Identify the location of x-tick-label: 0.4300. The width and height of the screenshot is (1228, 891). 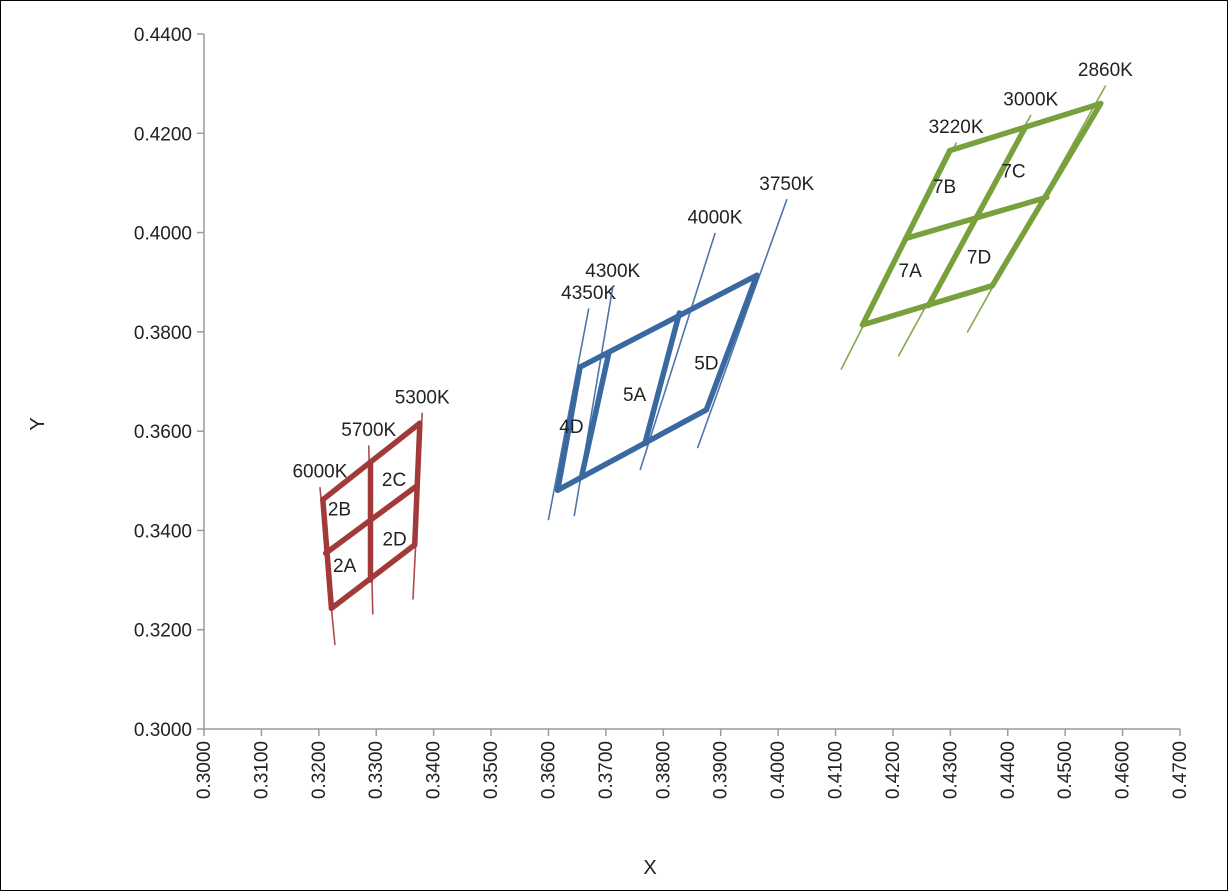
(950, 770).